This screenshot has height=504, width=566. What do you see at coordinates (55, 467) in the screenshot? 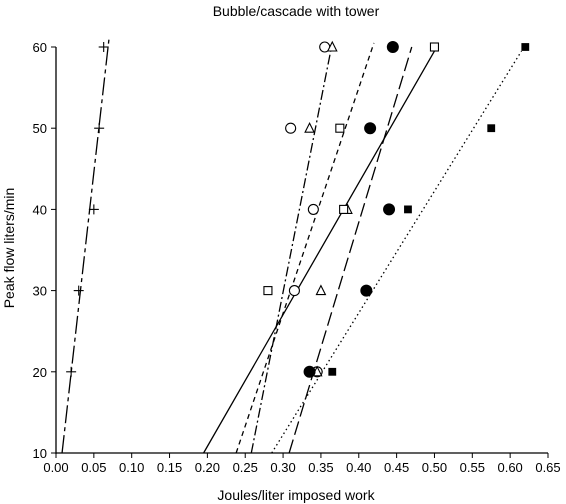
I see `x-tick-label: 0.00` at bounding box center [55, 467].